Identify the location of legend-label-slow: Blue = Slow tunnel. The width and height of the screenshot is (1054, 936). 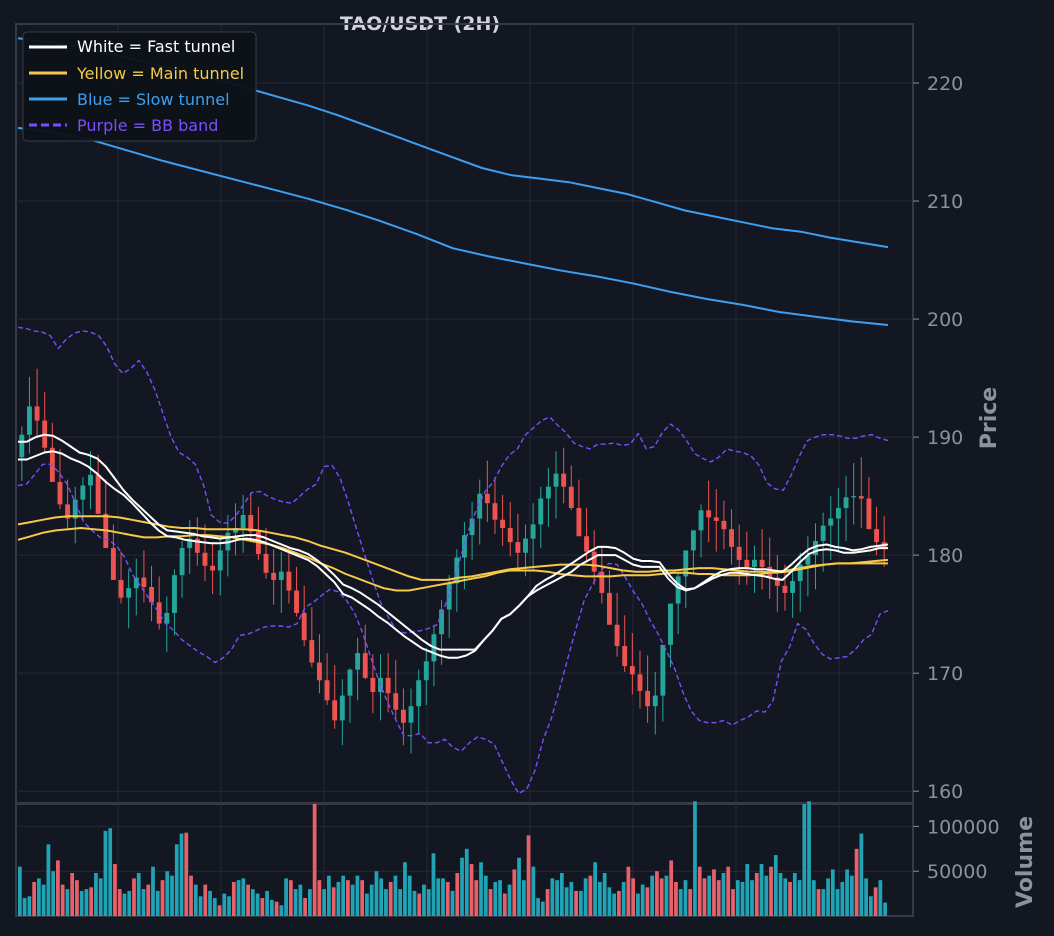
(153, 99).